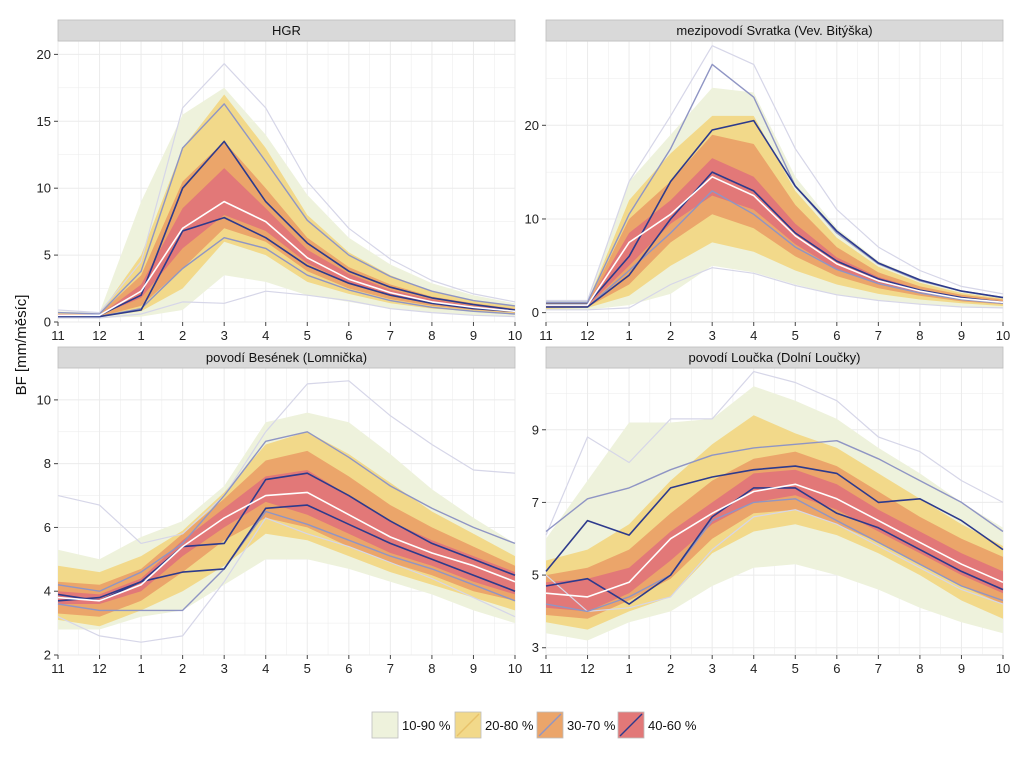 This screenshot has width=1024, height=768. Describe the element at coordinates (385, 725) in the screenshot. I see `legend-key-swatch` at that location.